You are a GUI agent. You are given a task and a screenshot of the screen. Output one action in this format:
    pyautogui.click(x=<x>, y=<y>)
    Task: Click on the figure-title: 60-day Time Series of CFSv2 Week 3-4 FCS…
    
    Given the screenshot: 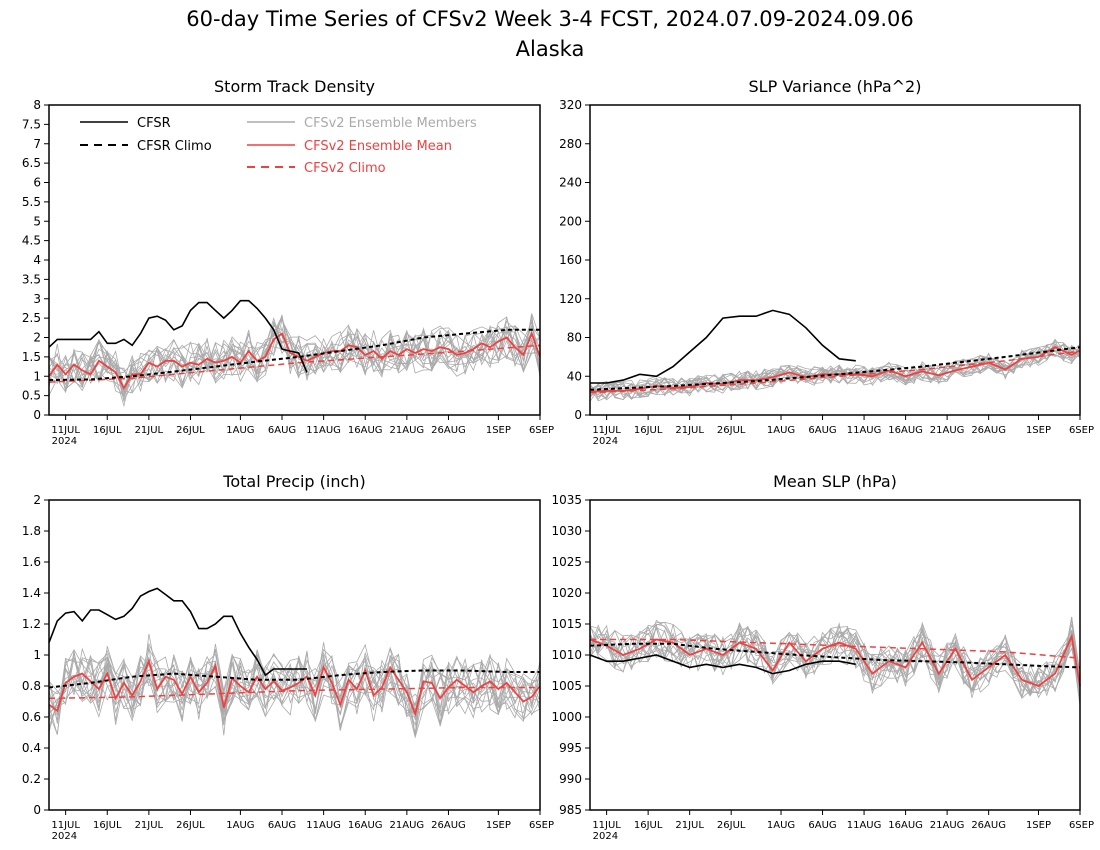 What is the action you would take?
    pyautogui.click(x=550, y=19)
    